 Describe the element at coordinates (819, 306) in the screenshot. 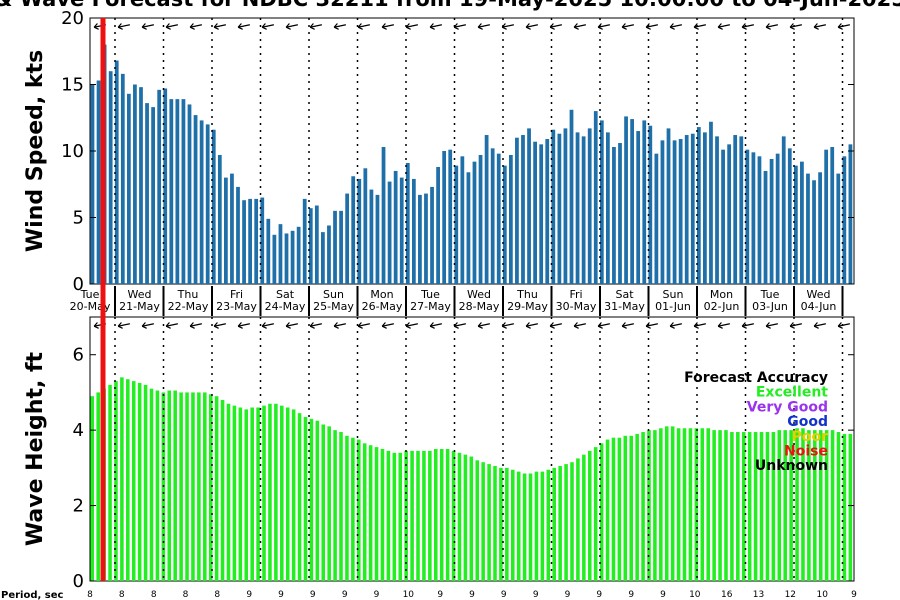

I see `day-date-label: 04-Jun` at that location.